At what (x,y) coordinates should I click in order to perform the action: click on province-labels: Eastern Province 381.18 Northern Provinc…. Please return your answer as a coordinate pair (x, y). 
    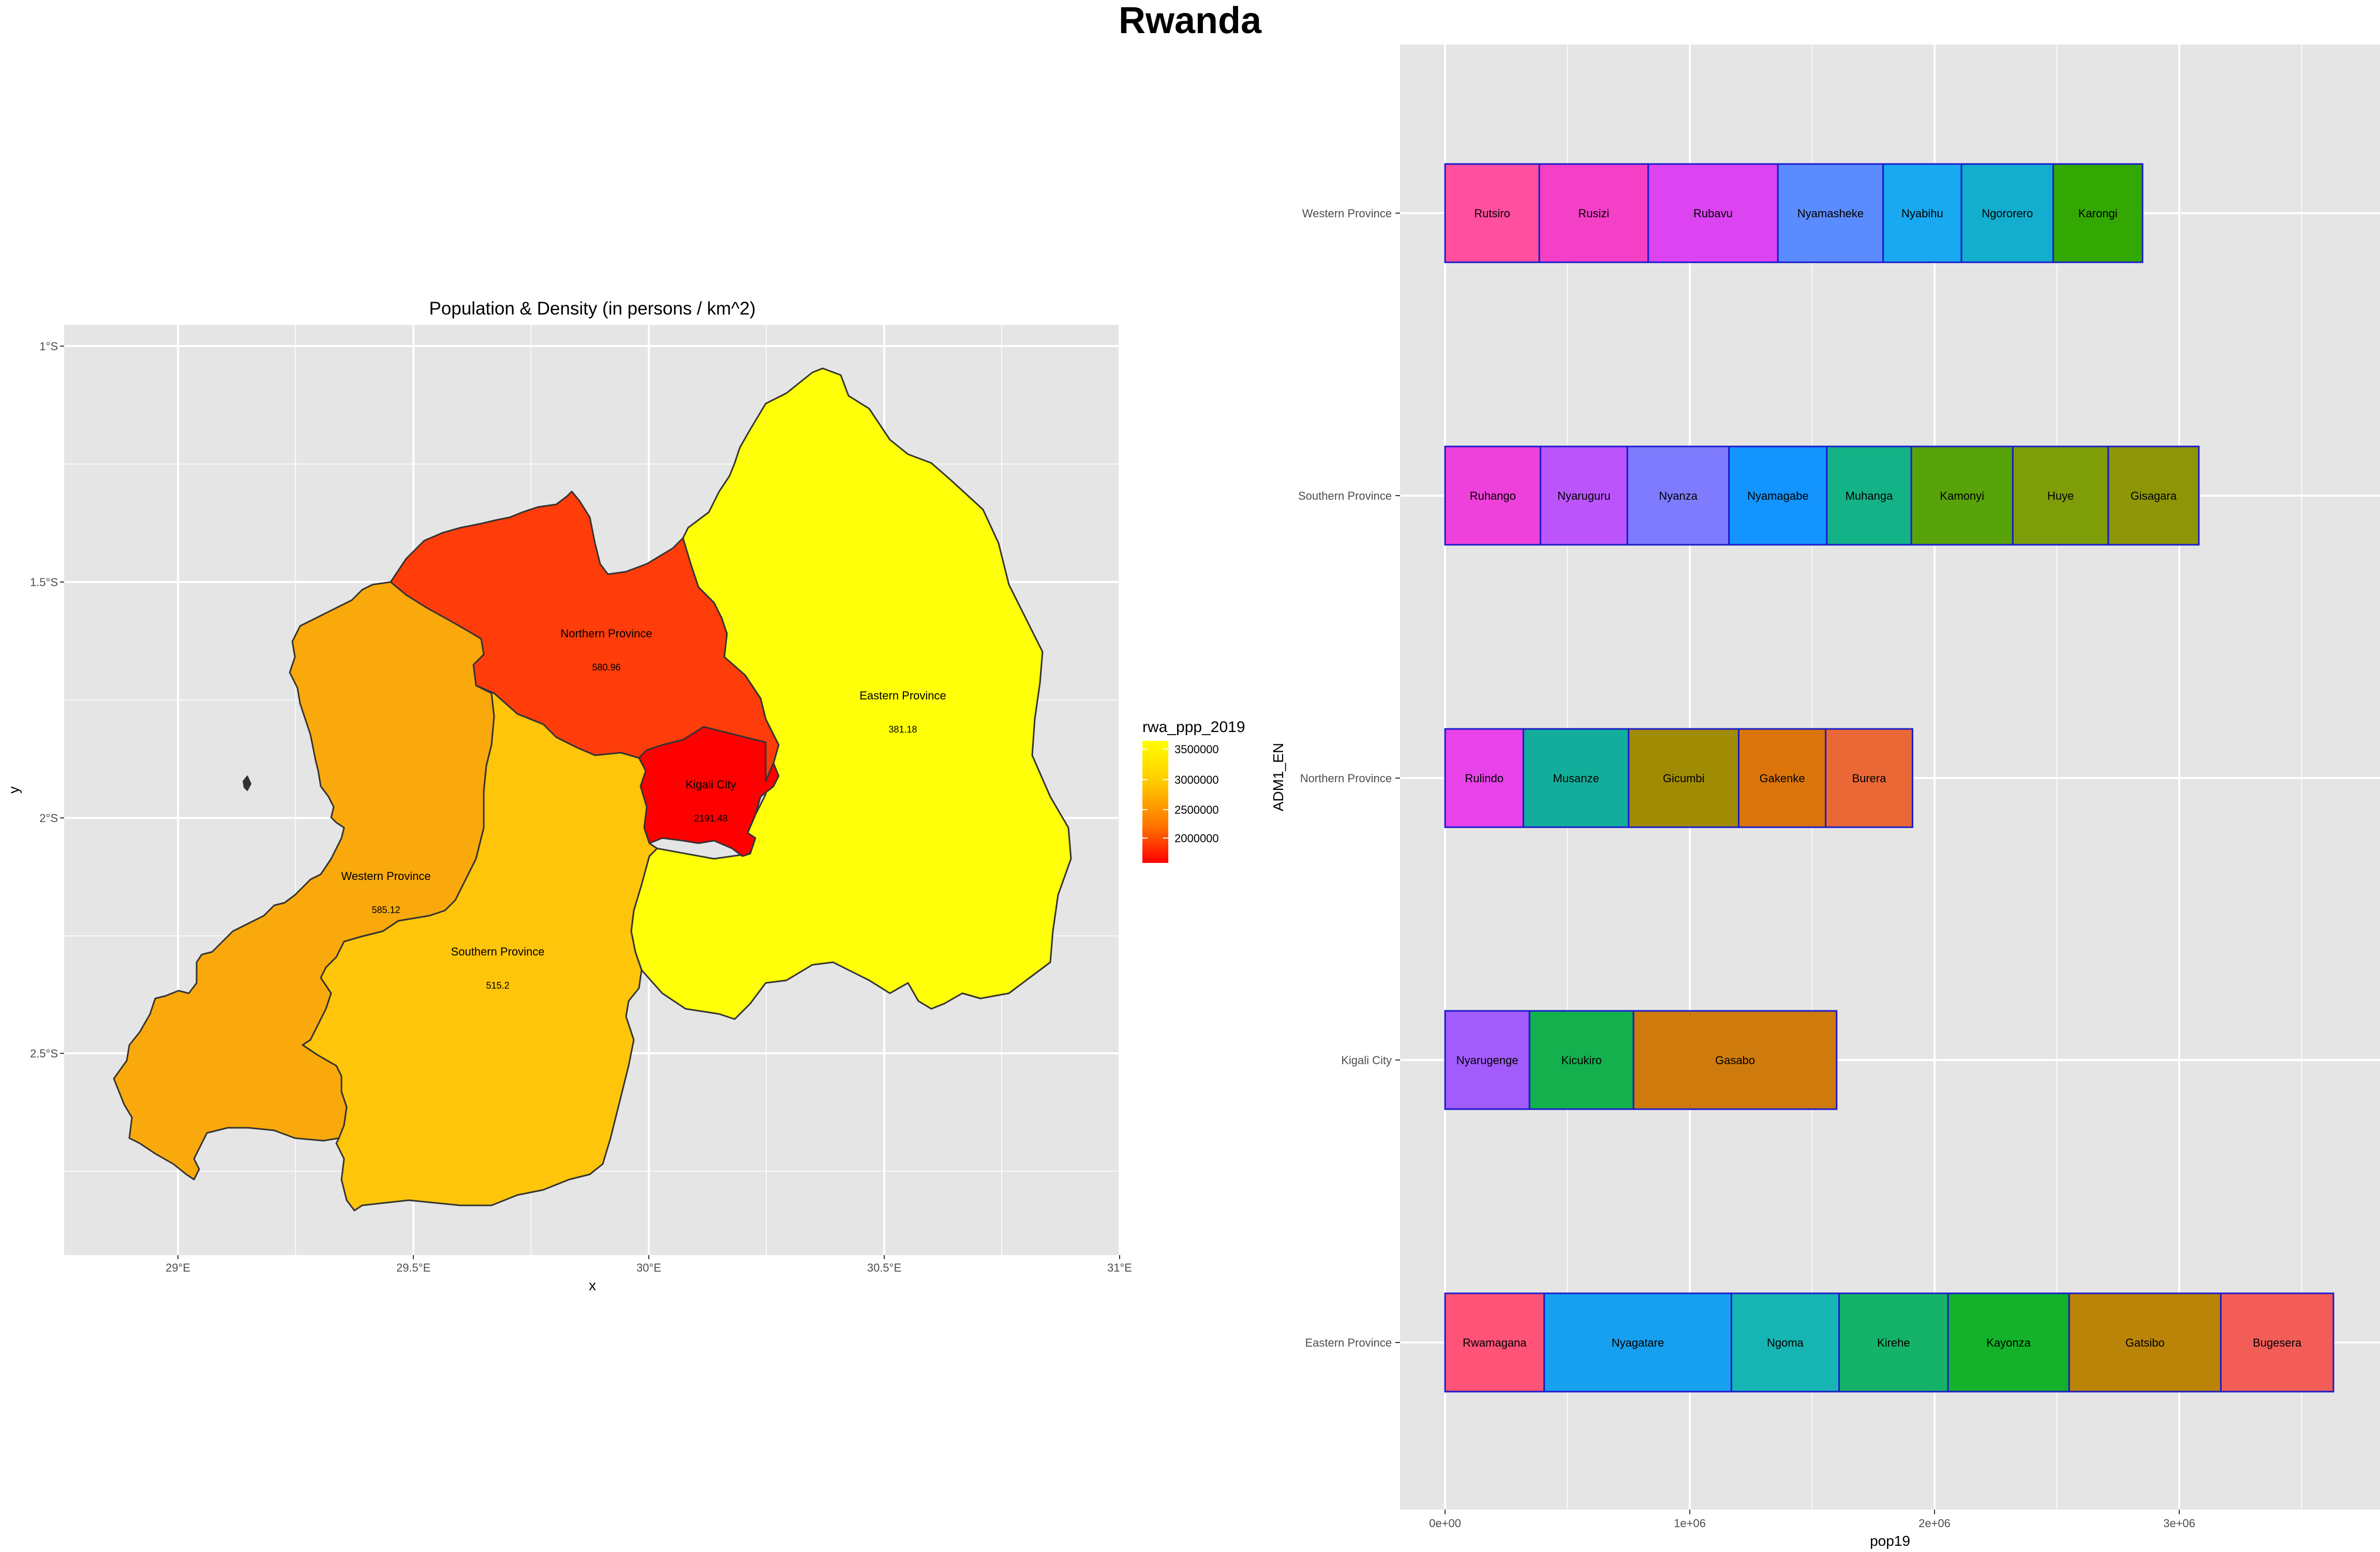
    Looking at the image, I should click on (643, 809).